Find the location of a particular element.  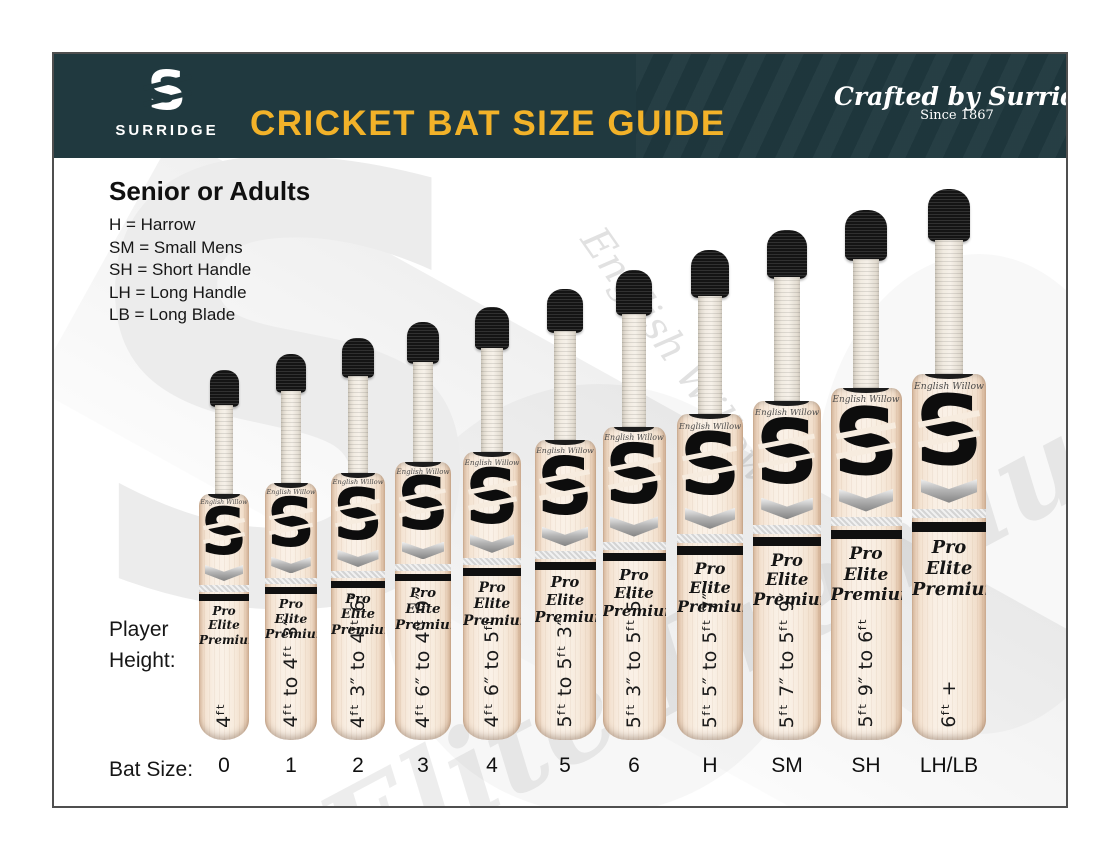

section-heading: Senior or Adults is located at coordinates (210, 191).